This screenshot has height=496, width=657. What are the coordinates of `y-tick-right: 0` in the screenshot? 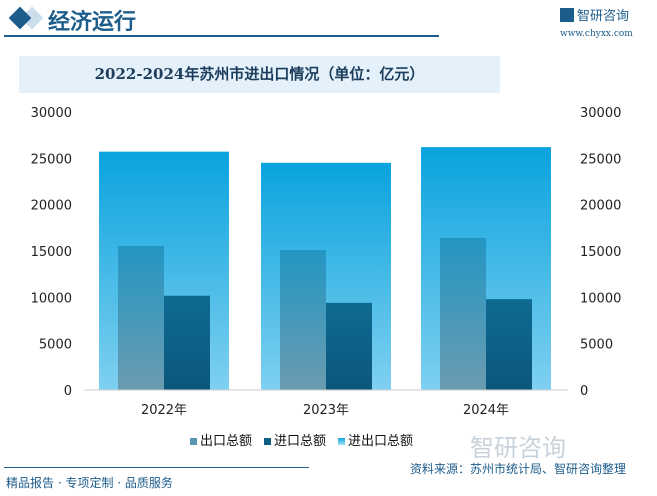 It's located at (584, 391).